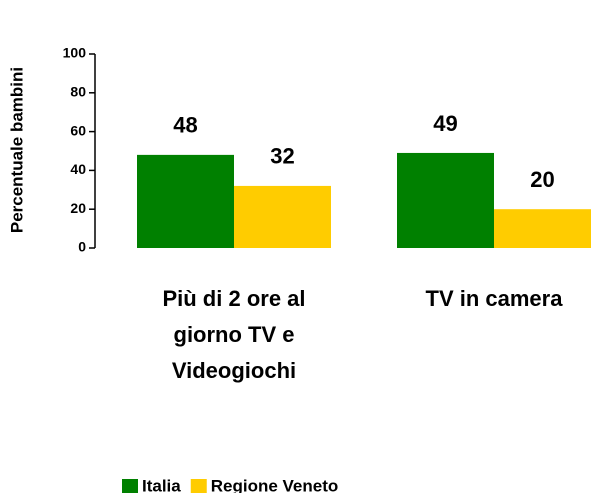 The width and height of the screenshot is (593, 493). Describe the element at coordinates (445, 123) in the screenshot. I see `value-label: 49` at that location.